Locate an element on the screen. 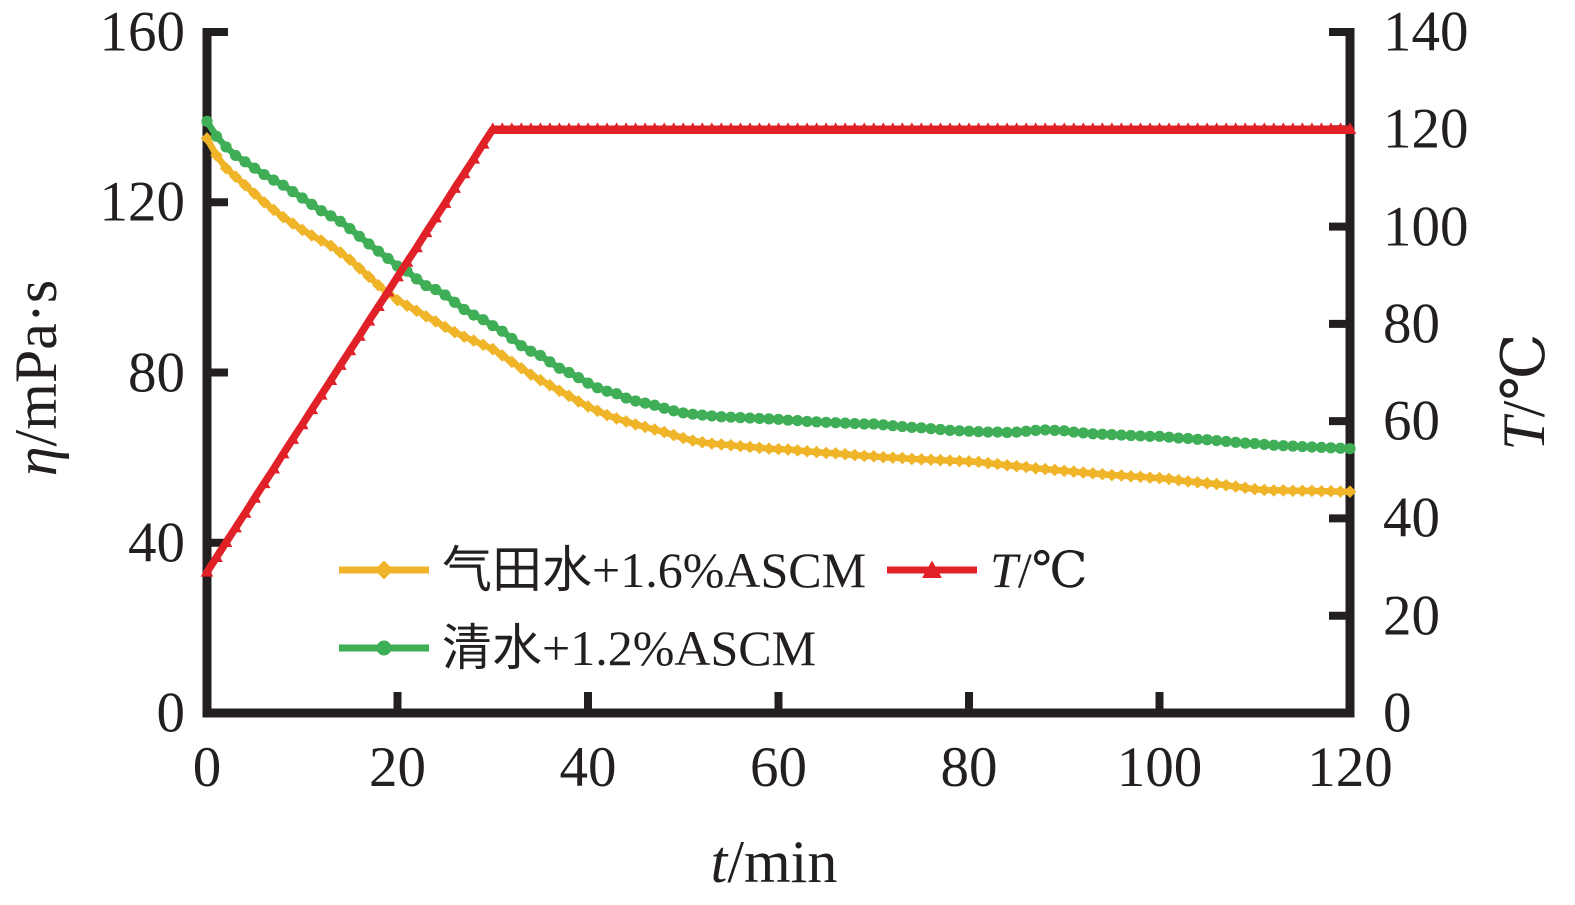 The width and height of the screenshot is (1575, 905). x-tick-label-120: 120 is located at coordinates (1350, 767).